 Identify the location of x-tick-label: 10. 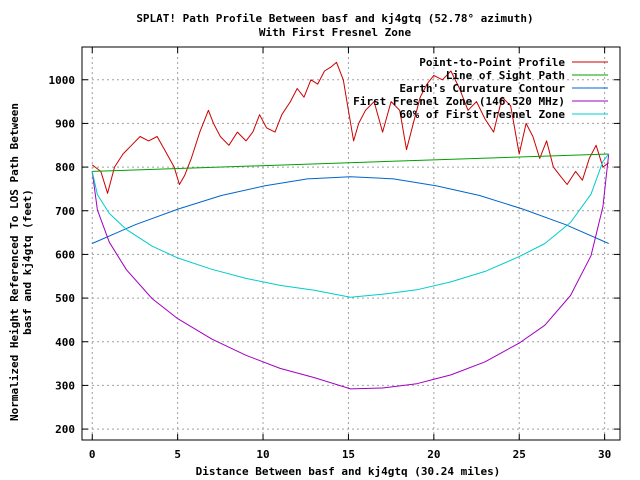
(262, 454).